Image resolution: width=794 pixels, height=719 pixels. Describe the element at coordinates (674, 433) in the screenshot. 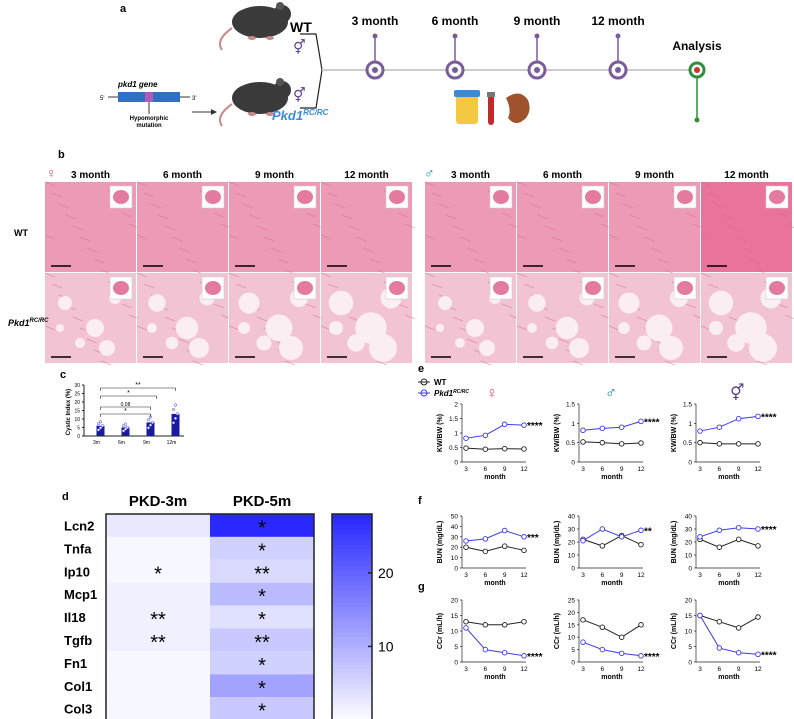

I see `y-axis-label: KW/BW (%)` at that location.